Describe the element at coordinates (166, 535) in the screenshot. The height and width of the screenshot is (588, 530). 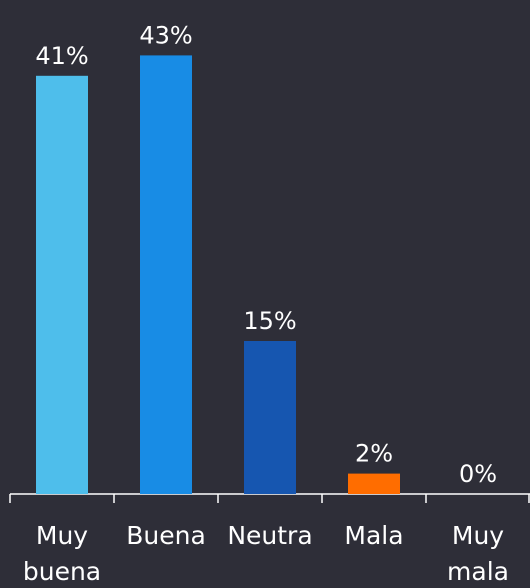
I see `x-tick-label: Buena` at that location.